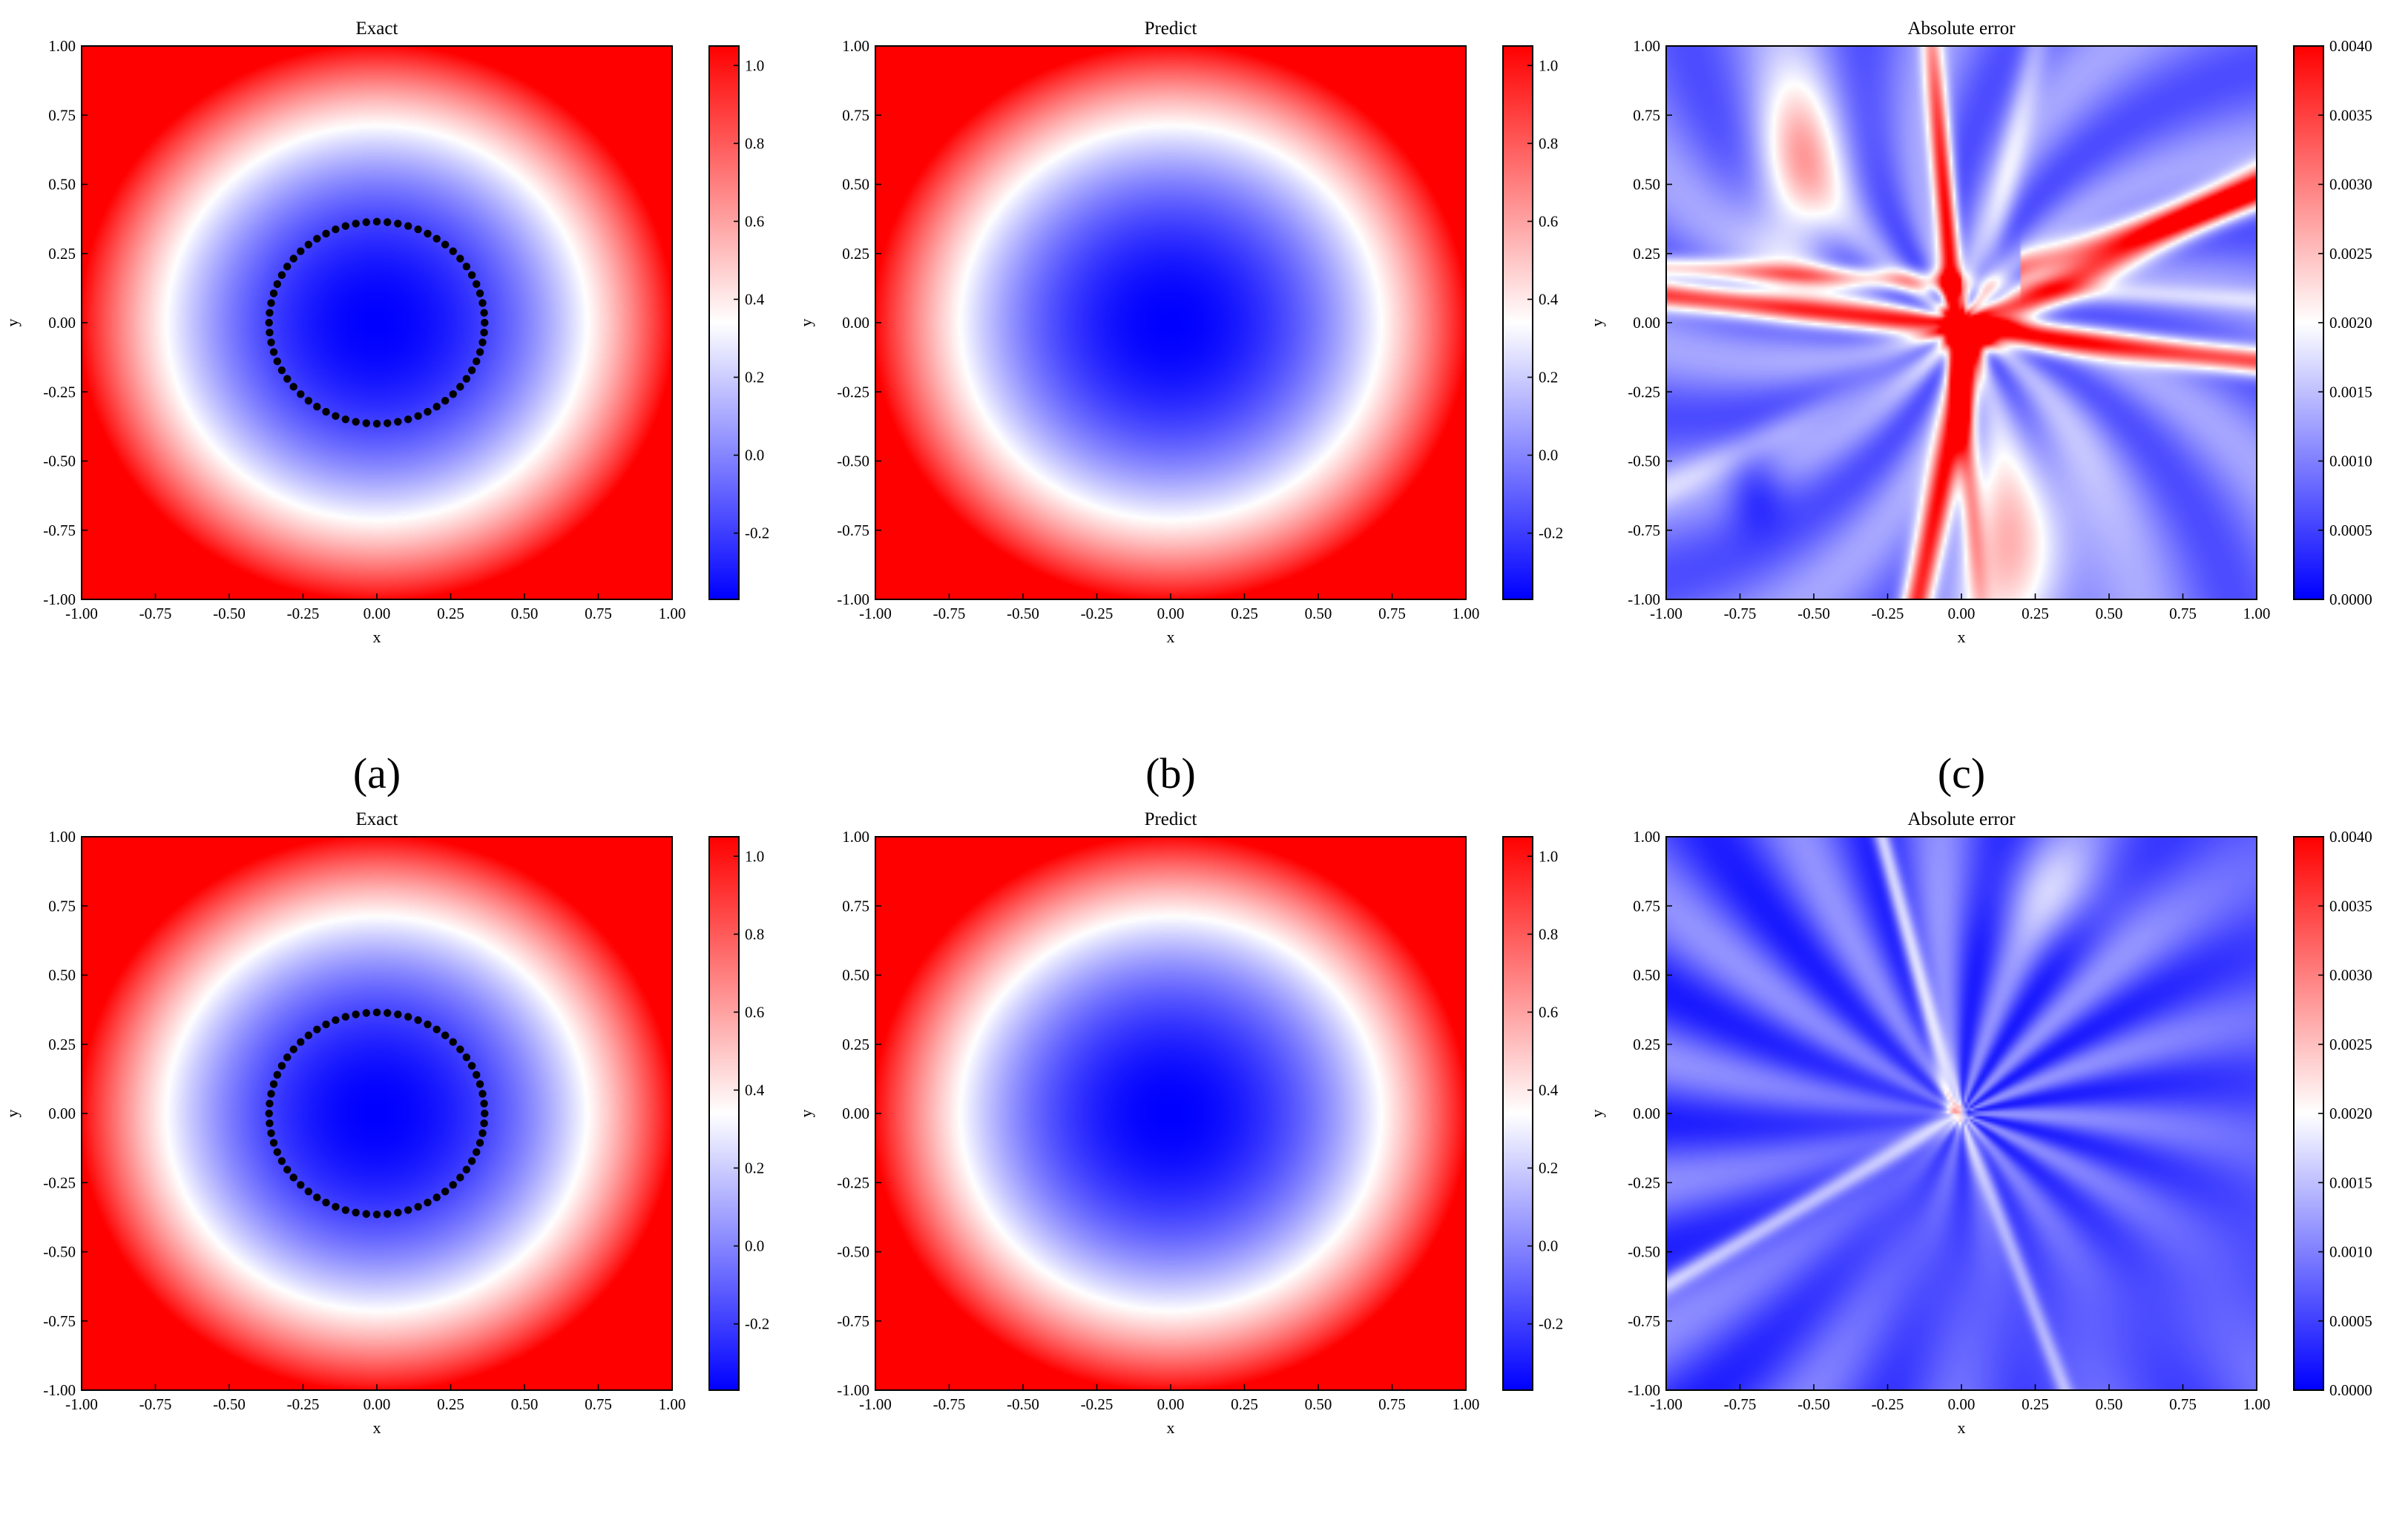 The image size is (2388, 1540). Describe the element at coordinates (62, 975) in the screenshot. I see `y-tick-label: 0.50` at that location.